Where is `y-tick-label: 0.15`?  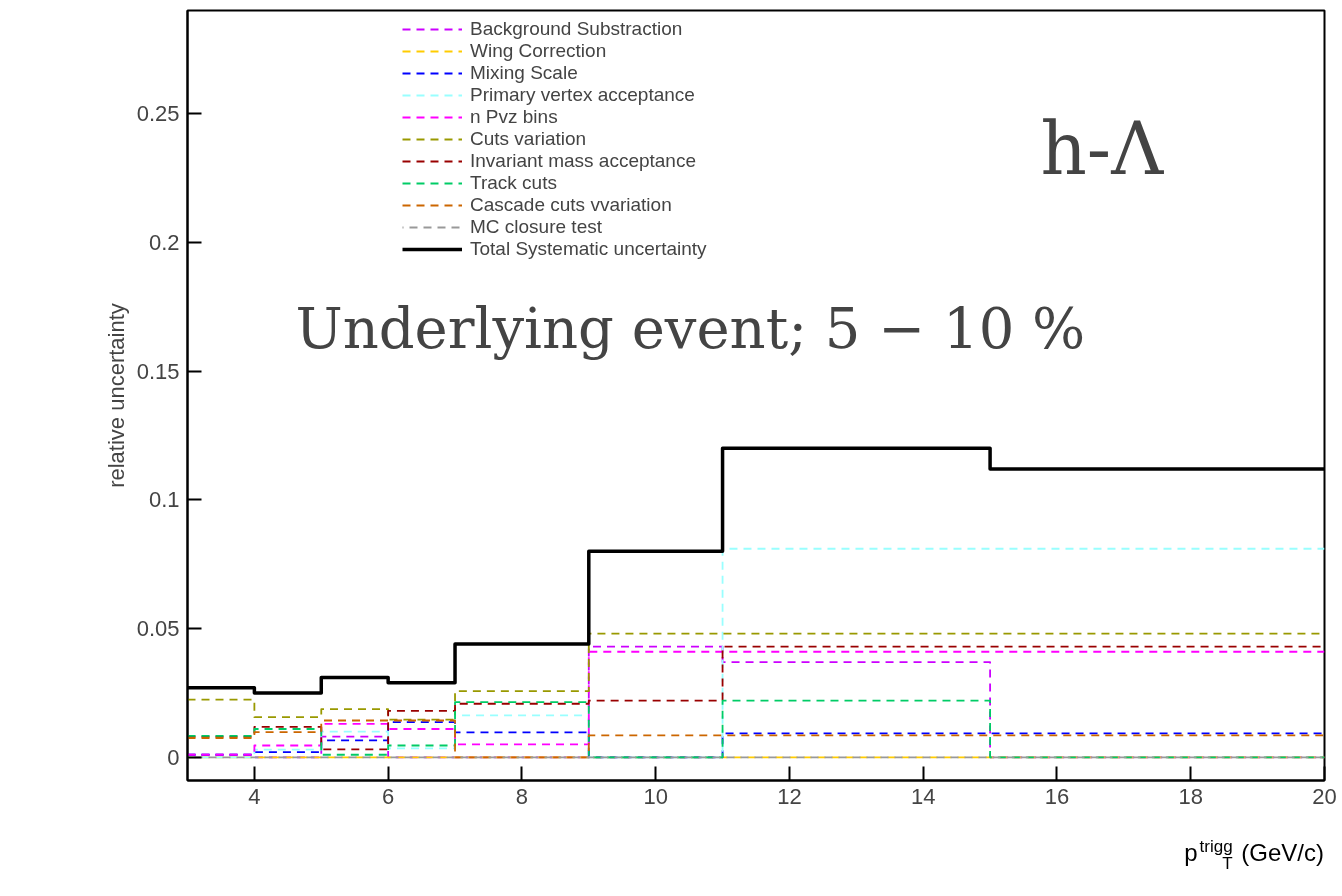 y-tick-label: 0.15 is located at coordinates (158, 371).